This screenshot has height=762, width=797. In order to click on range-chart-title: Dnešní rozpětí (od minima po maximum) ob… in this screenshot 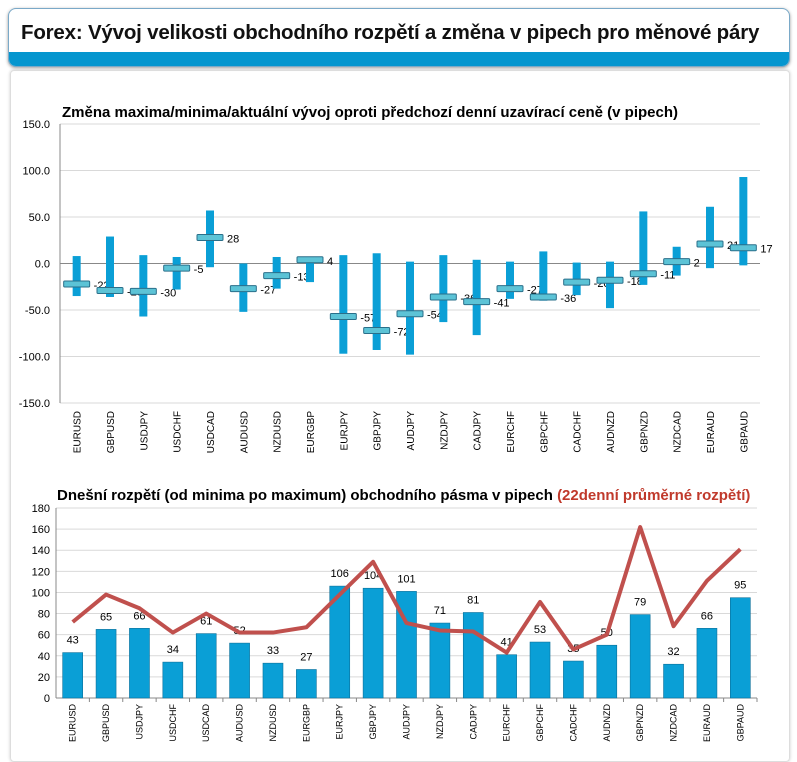, I will do `click(403, 495)`.